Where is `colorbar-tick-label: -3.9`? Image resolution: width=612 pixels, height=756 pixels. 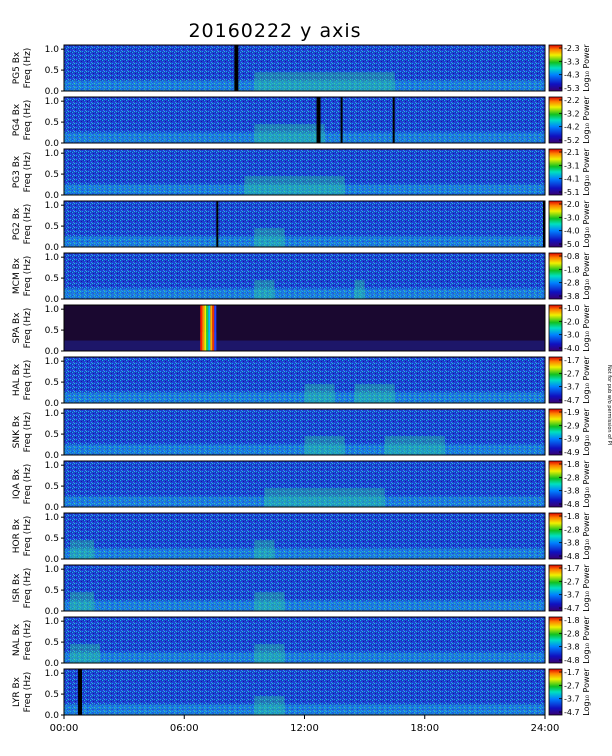
colorbar-tick-label: -3.9 is located at coordinates (572, 439).